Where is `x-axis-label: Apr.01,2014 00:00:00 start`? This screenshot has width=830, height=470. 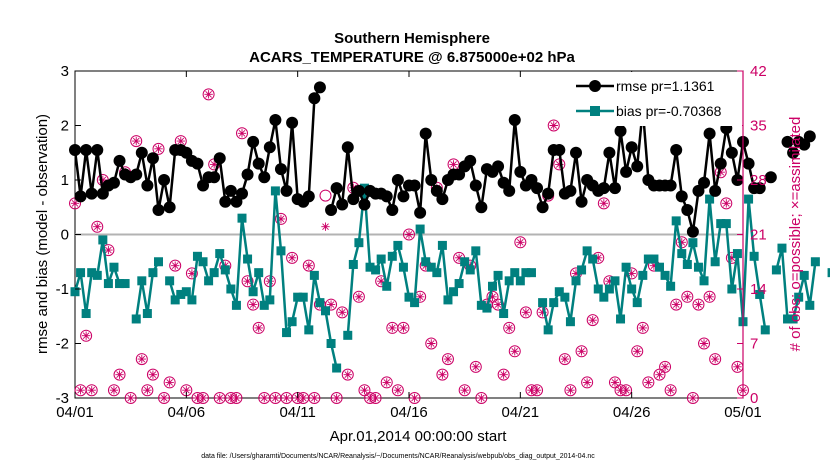
x-axis-label: Apr.01,2014 00:00:00 start is located at coordinates (419, 436).